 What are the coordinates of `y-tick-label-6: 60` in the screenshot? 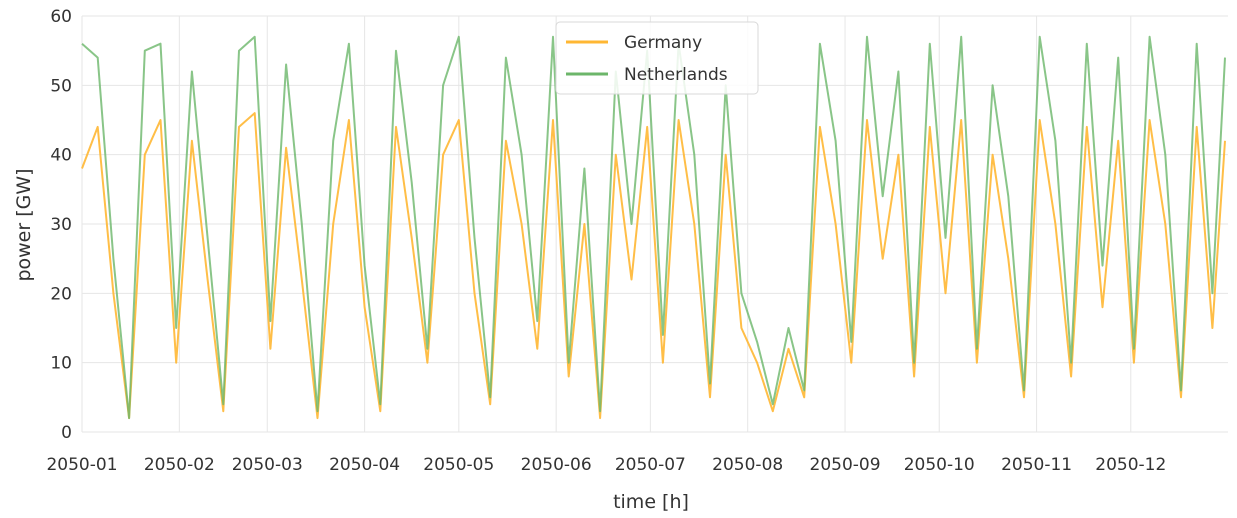 It's located at (61, 17).